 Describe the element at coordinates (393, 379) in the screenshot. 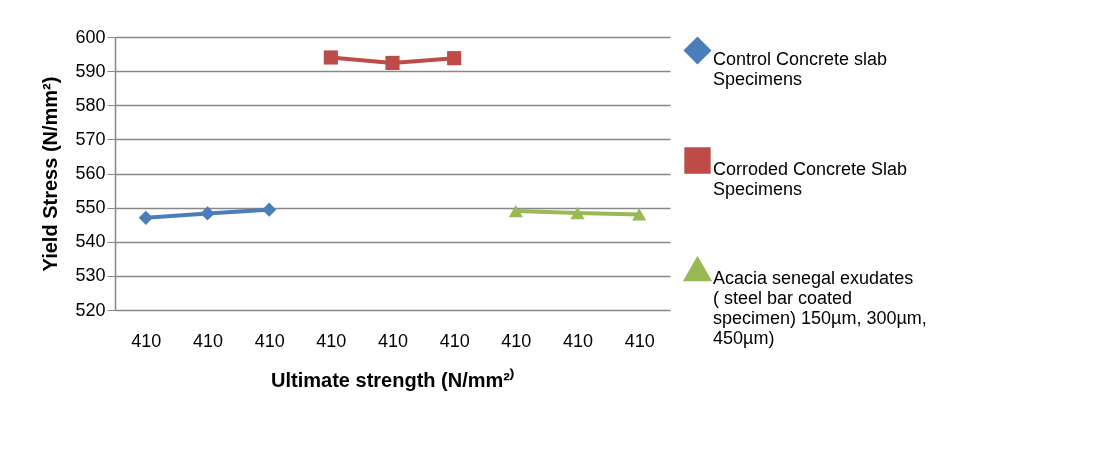

I see `x-axis-title: Ultimate strength (N/mm²⁾` at that location.